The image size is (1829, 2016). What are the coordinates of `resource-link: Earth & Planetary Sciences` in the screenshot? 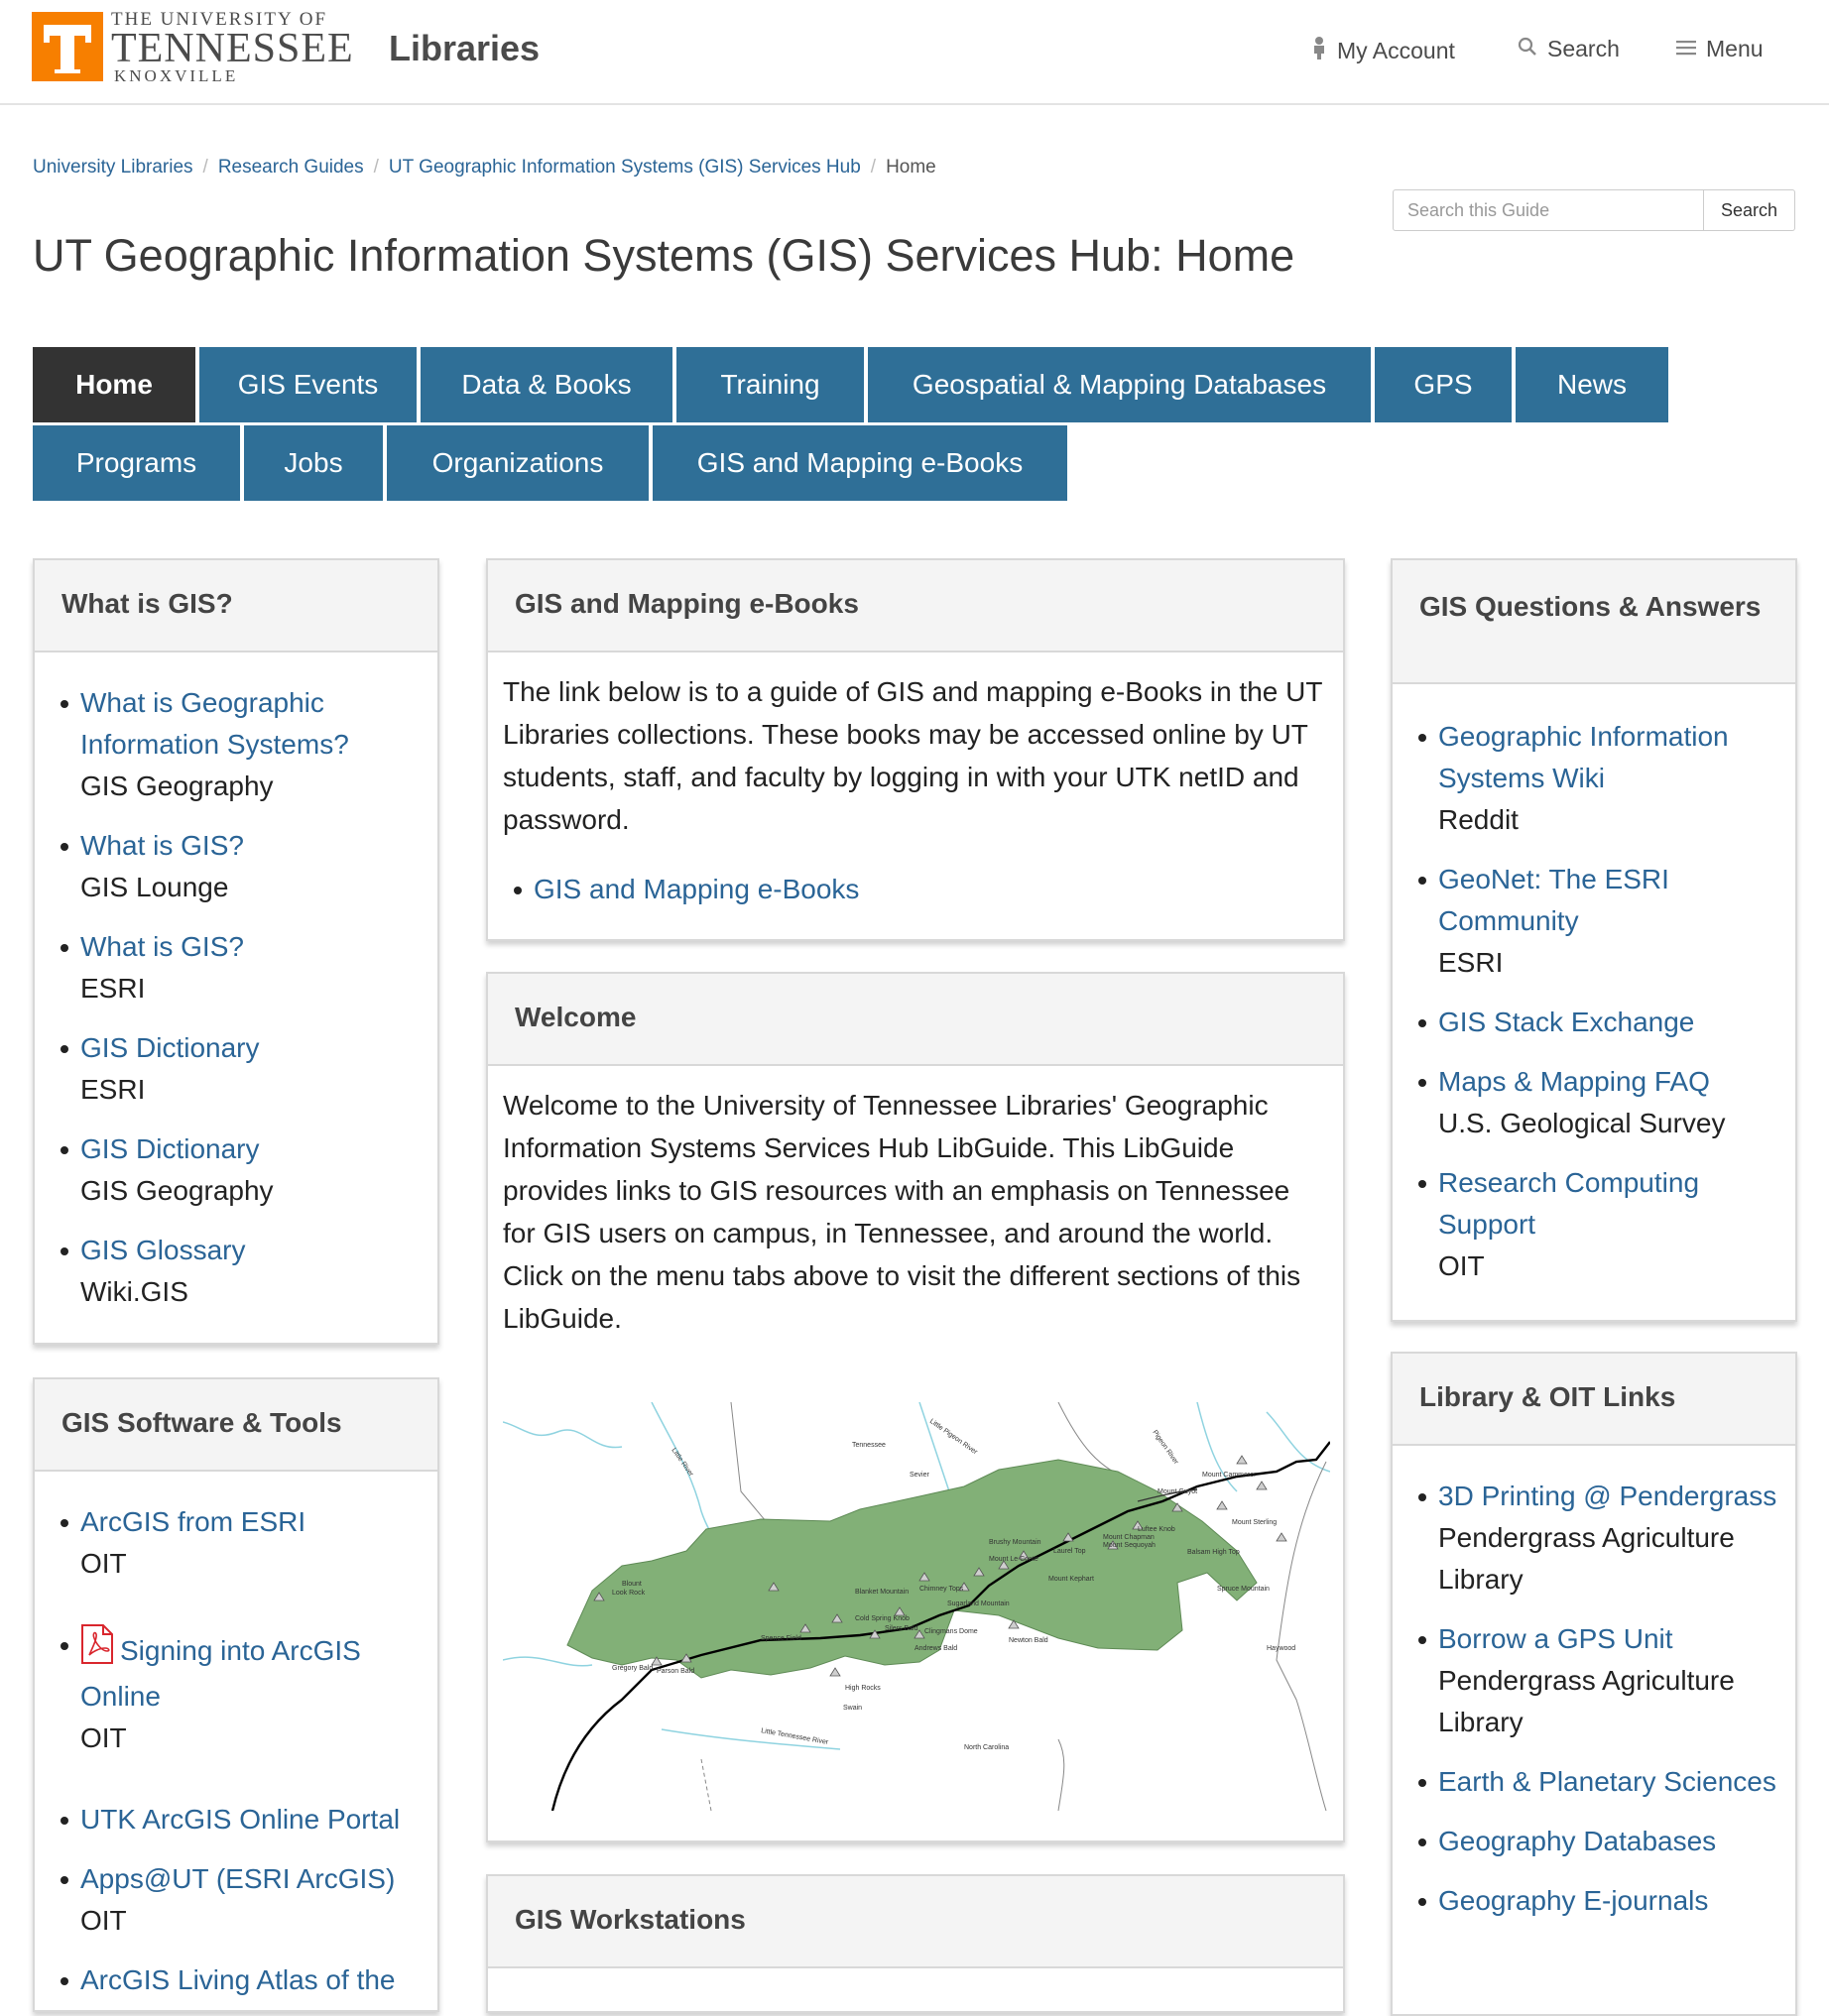 It's located at (1607, 1781).